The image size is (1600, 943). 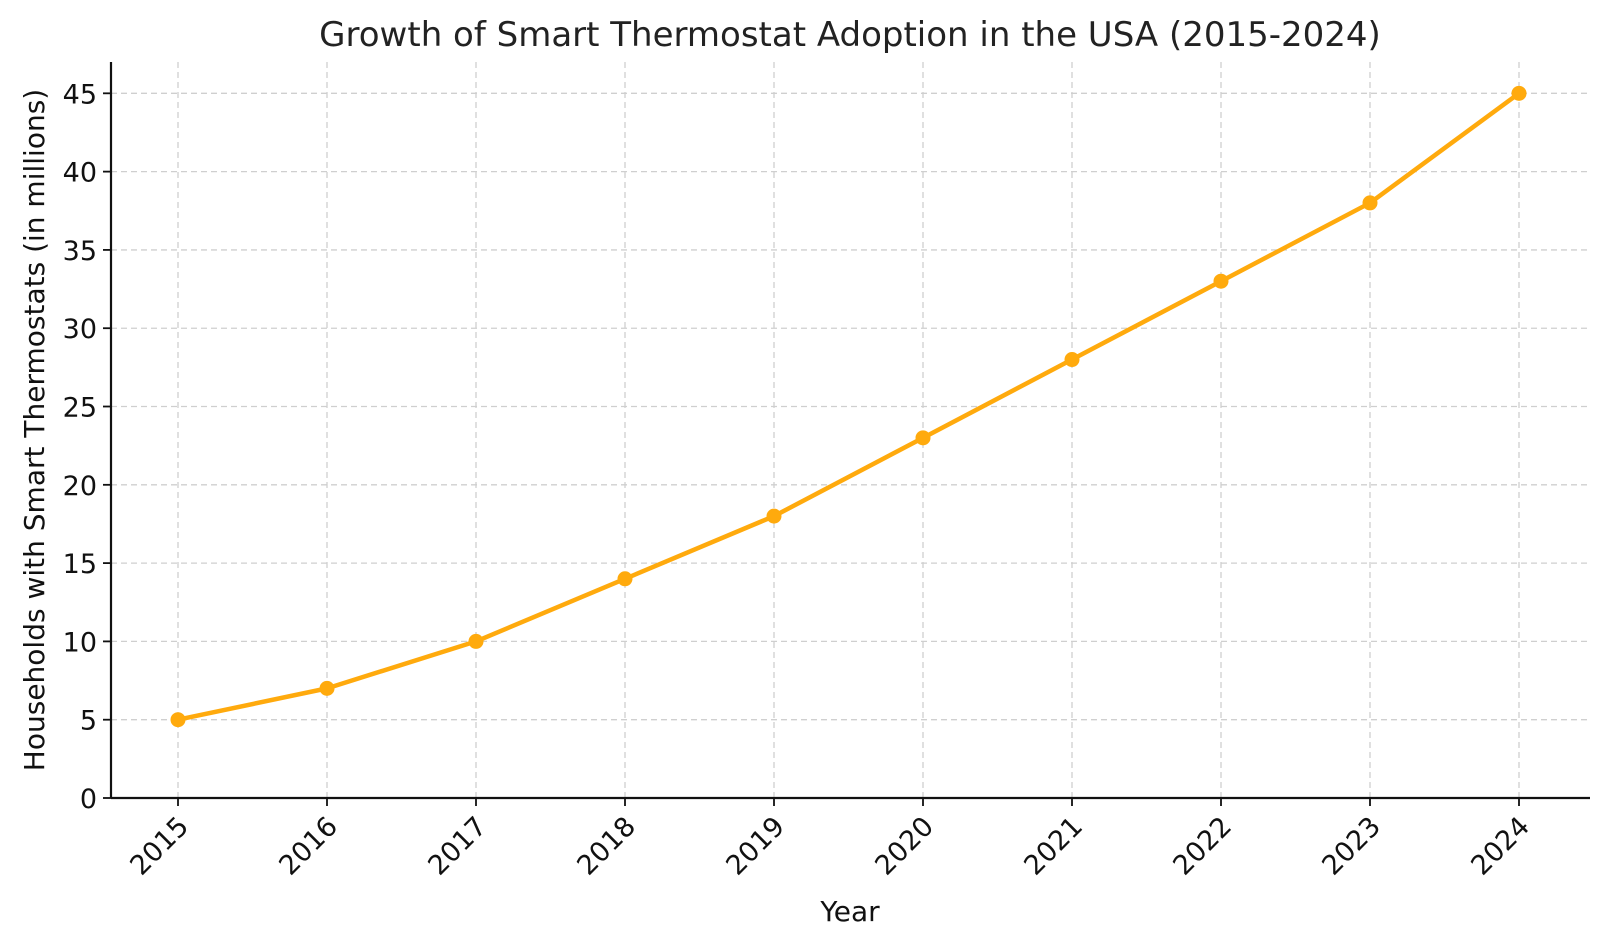 I want to click on x-tick-label: 2019, so click(x=755, y=846).